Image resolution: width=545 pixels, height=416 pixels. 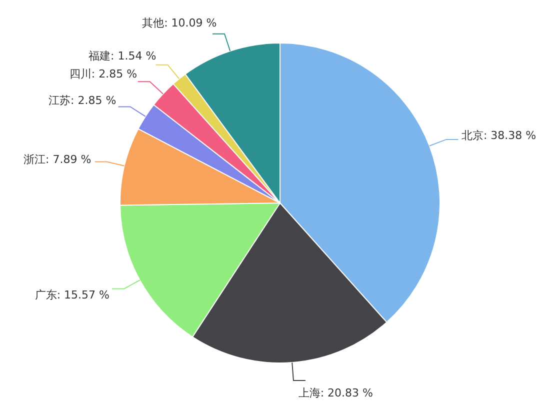 I want to click on slice-label: 北京: 38.38 %, so click(x=498, y=135).